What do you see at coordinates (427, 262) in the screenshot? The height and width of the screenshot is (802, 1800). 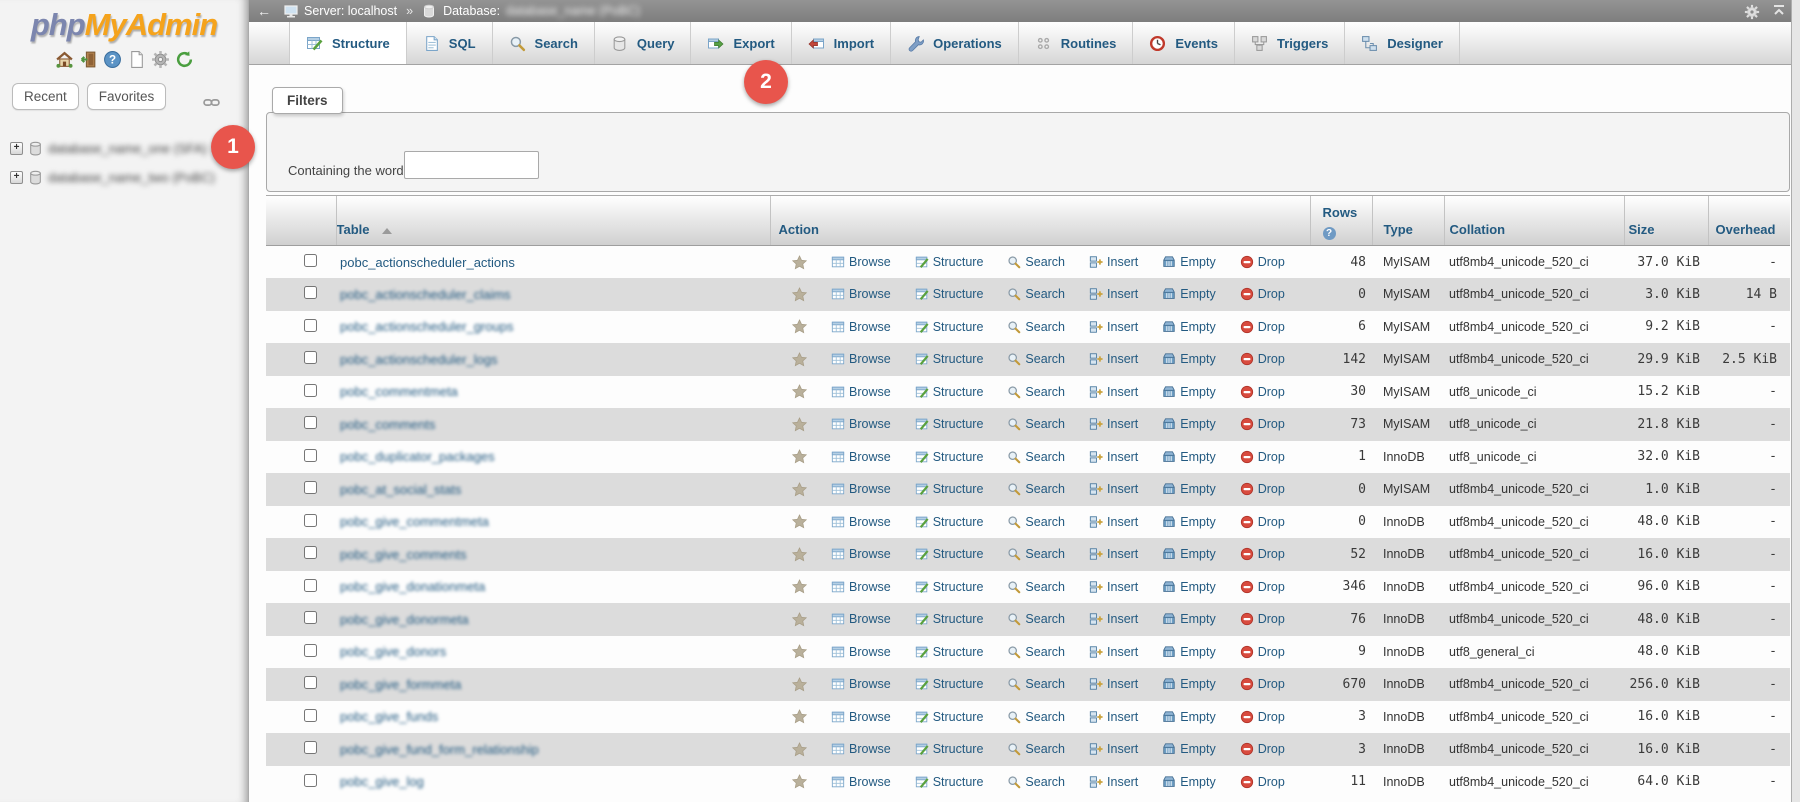 I see `table-name-link: pobc_actionscheduler_actions` at bounding box center [427, 262].